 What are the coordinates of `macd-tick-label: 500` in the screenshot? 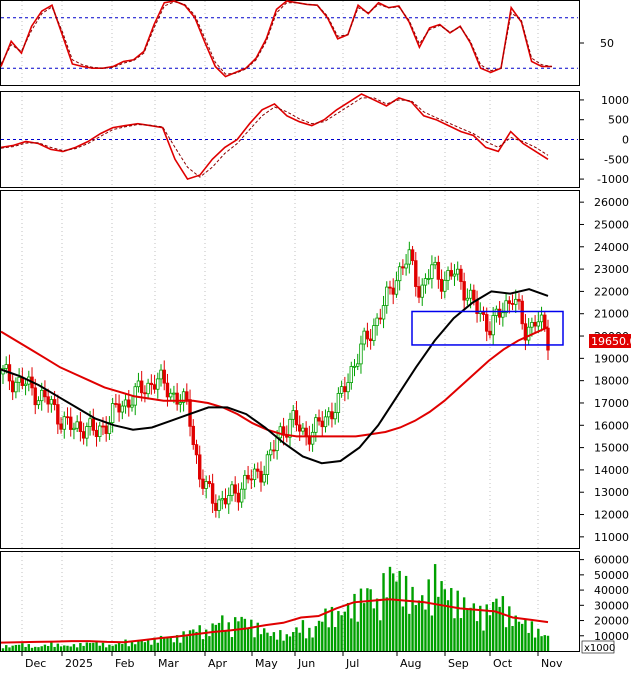 It's located at (618, 120).